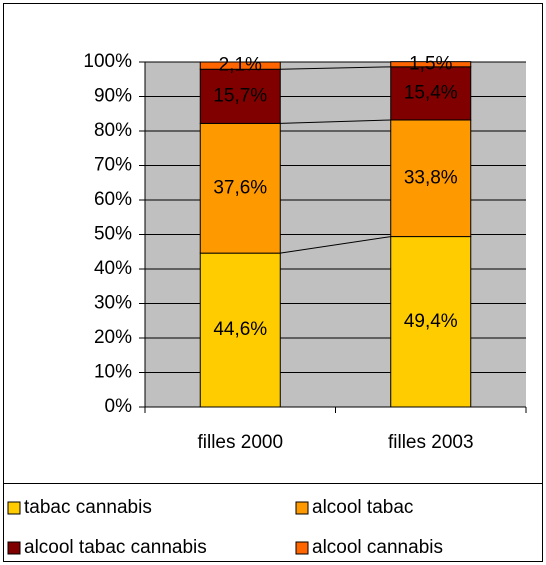  Describe the element at coordinates (377, 547) in the screenshot. I see `legend-label: alcool cannabis` at that location.